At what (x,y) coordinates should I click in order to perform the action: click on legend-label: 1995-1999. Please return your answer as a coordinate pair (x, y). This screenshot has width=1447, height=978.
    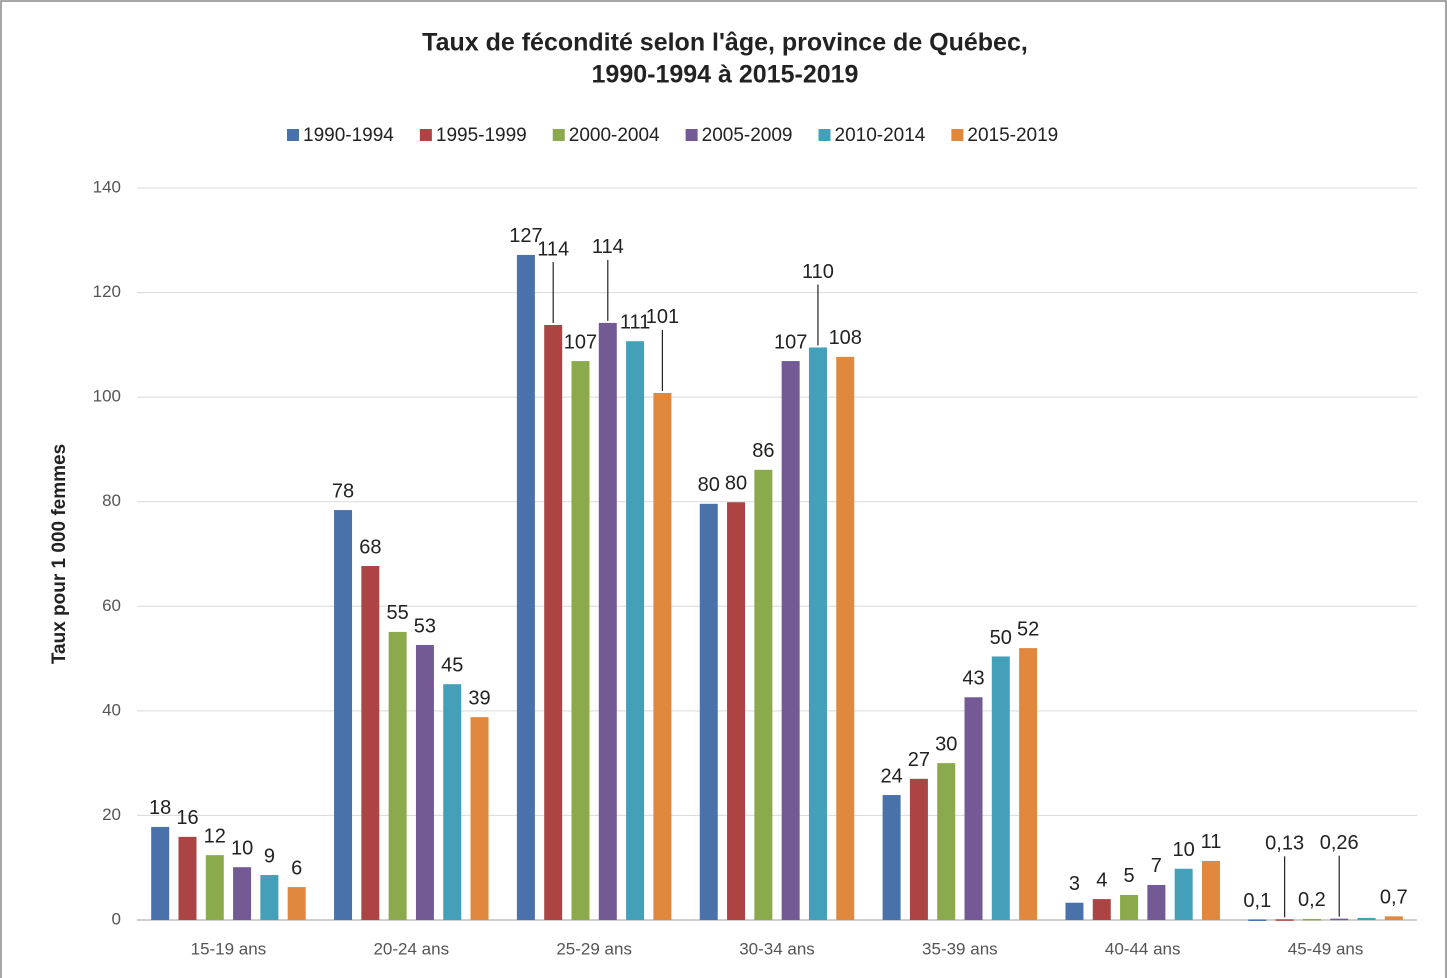
    Looking at the image, I should click on (481, 135).